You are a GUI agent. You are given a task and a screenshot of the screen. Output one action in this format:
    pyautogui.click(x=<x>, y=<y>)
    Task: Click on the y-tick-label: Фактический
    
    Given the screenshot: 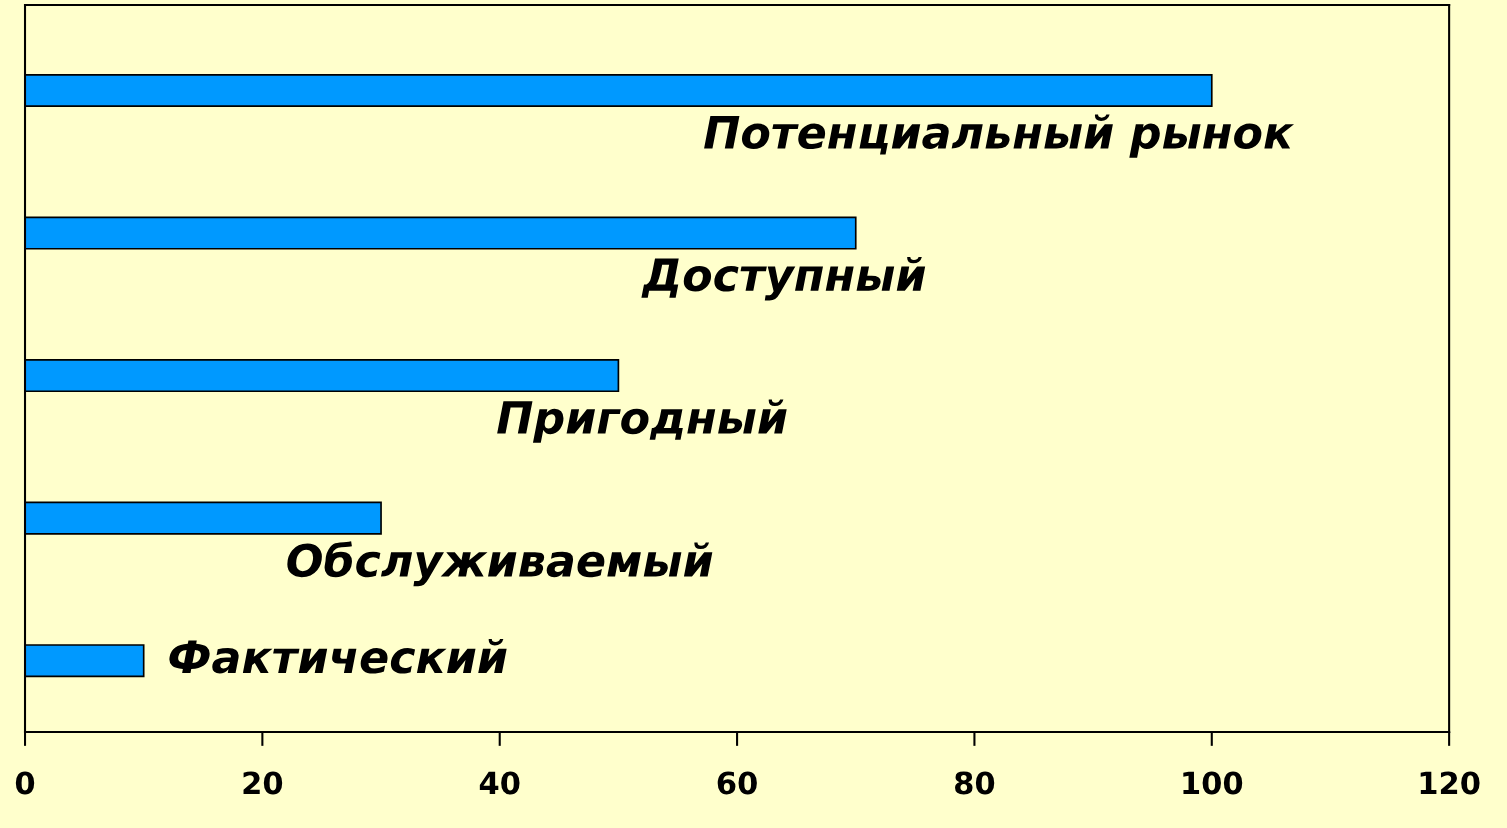 What is the action you would take?
    pyautogui.click(x=338, y=656)
    